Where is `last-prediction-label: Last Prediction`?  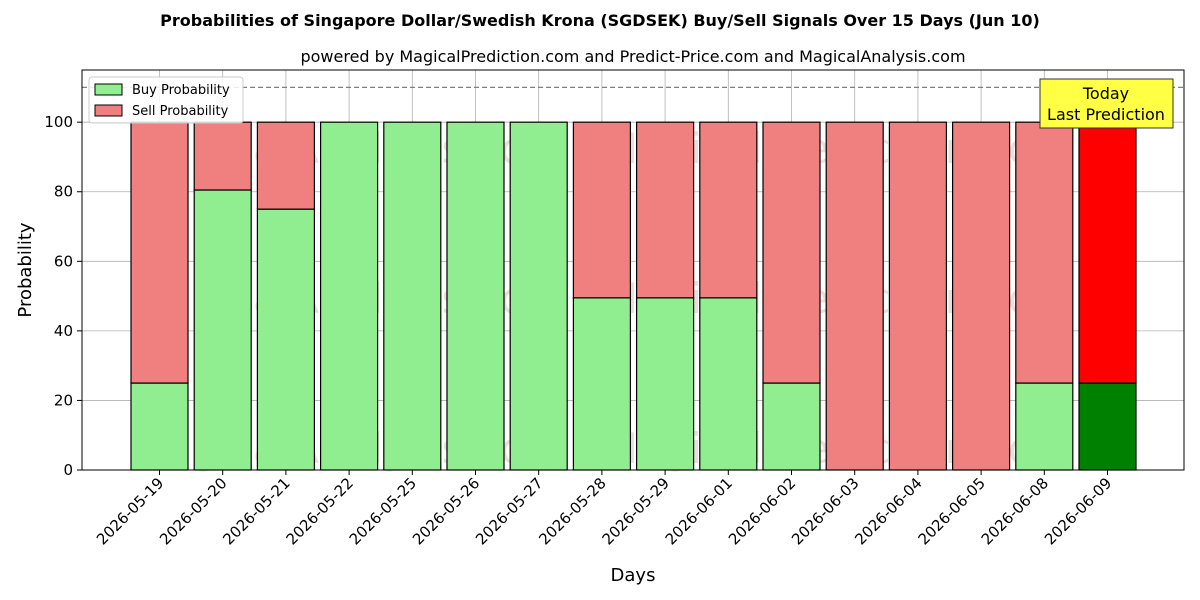 last-prediction-label: Last Prediction is located at coordinates (1106, 114).